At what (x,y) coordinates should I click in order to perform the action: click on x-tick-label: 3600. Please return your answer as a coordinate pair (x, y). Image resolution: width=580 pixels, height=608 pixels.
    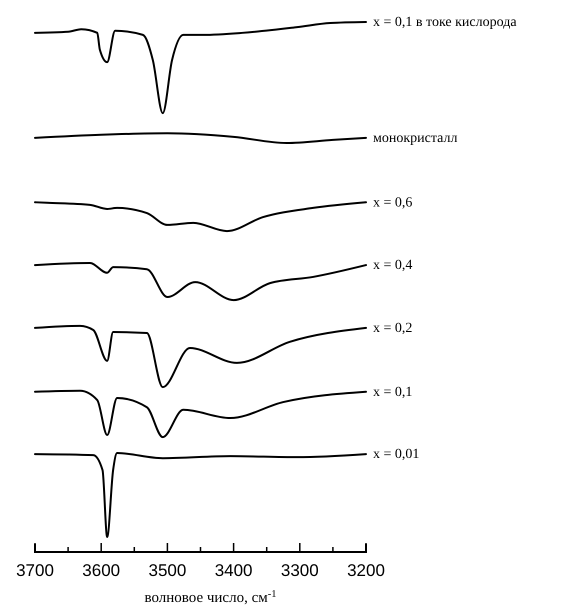
    Looking at the image, I should click on (101, 570).